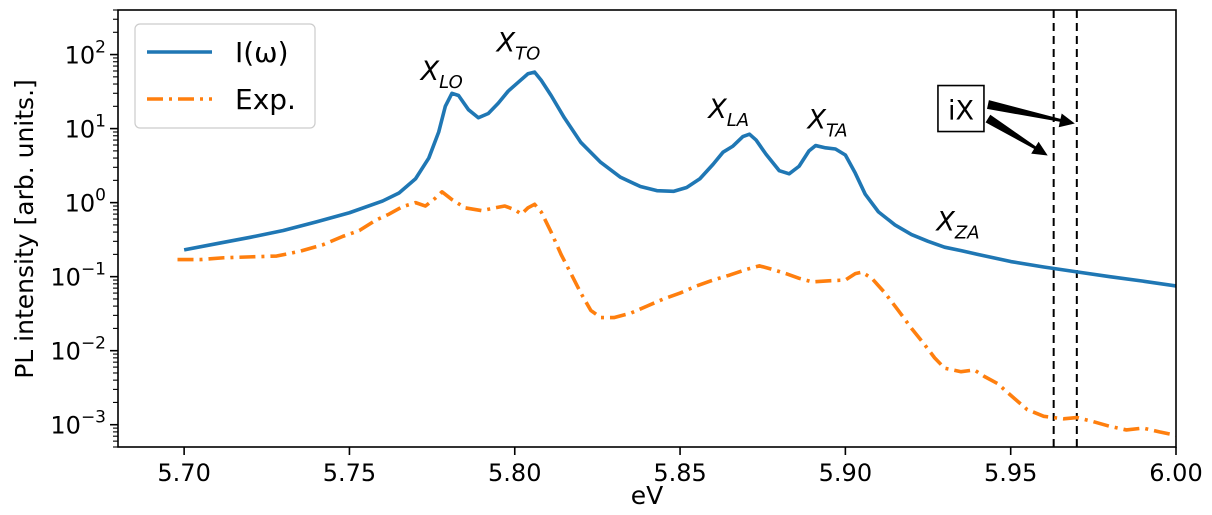 The height and width of the screenshot is (515, 1212). Describe the element at coordinates (1010, 473) in the screenshot. I see `x-tick-label: 5.95` at that location.